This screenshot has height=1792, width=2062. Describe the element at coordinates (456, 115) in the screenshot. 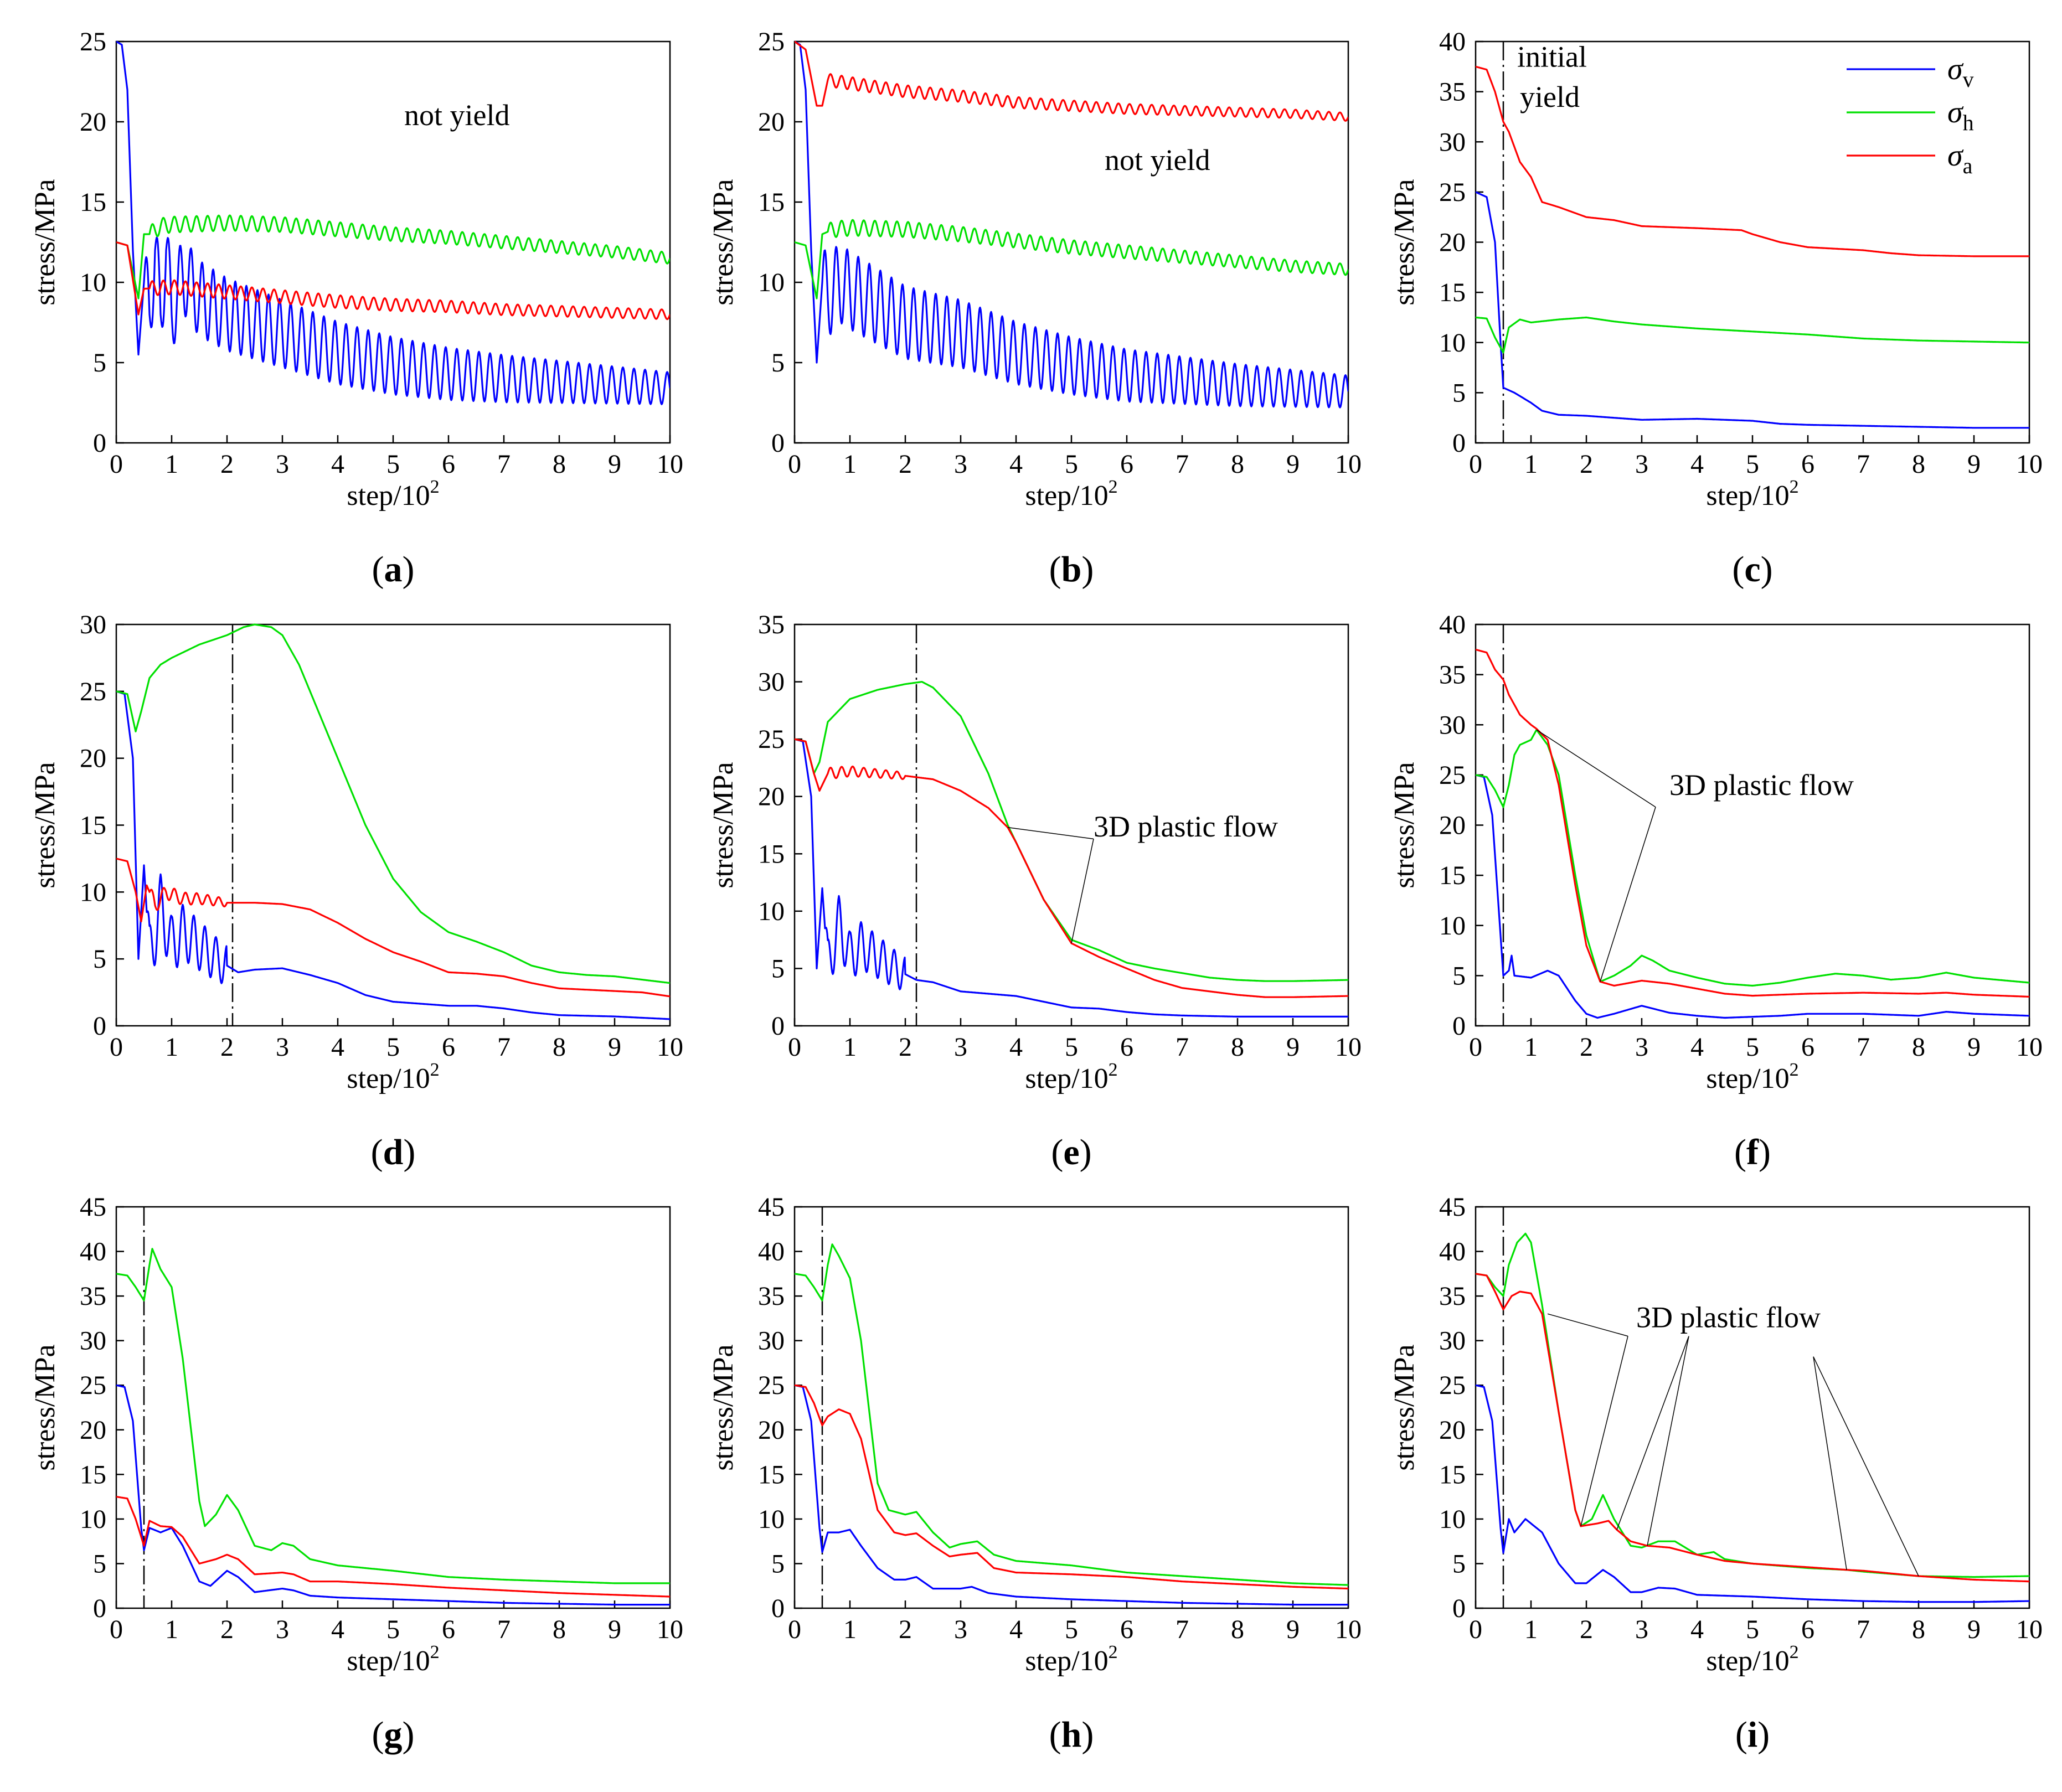

I see `annotation-text: not yield` at that location.